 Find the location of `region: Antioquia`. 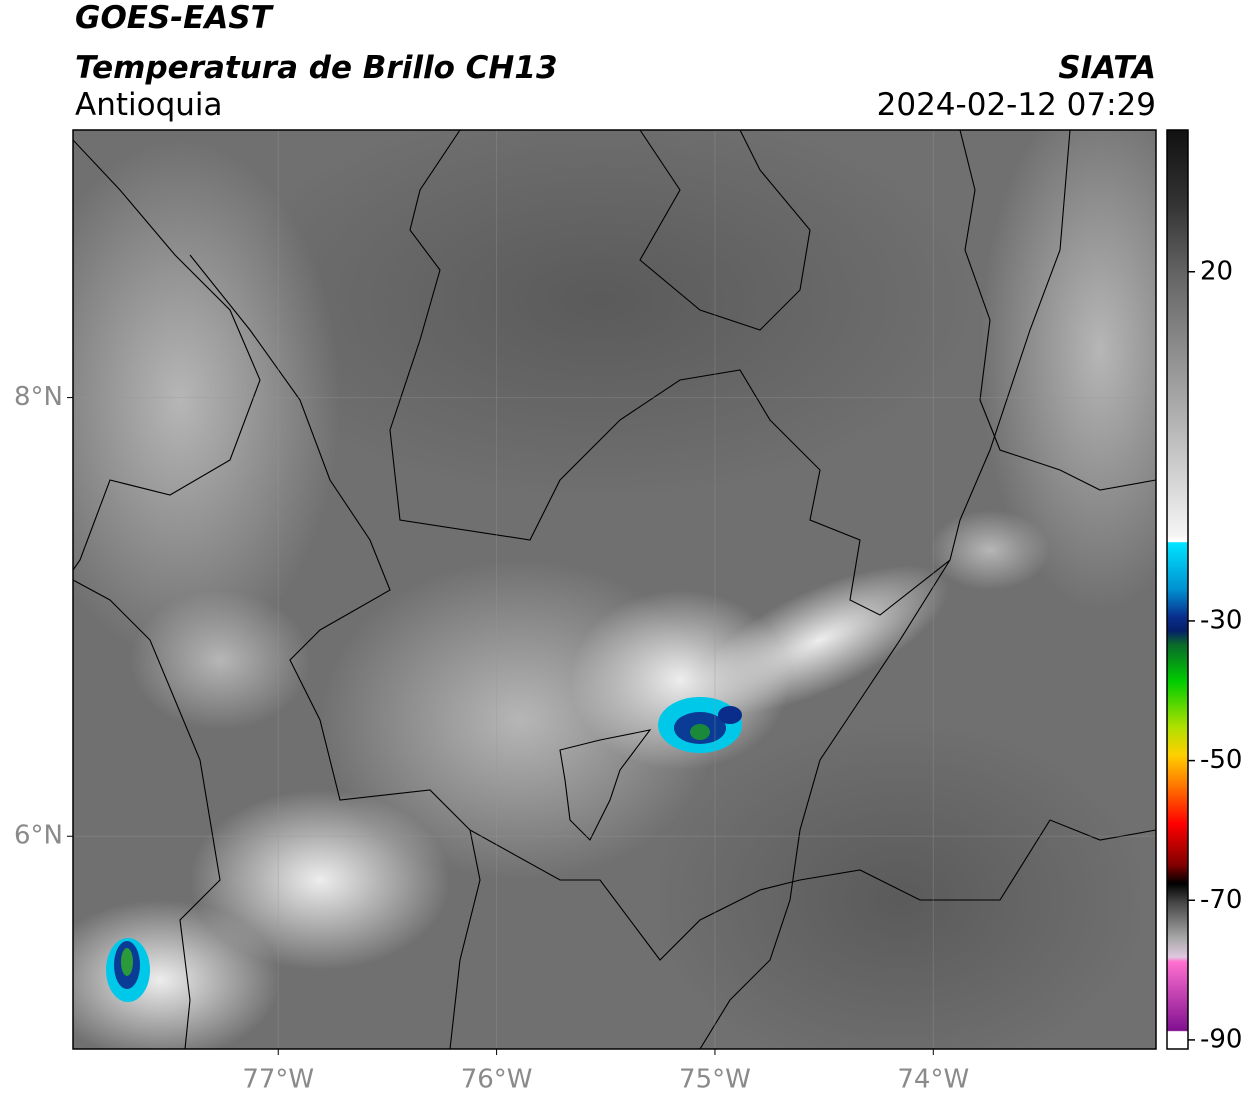

region: Antioquia is located at coordinates (149, 105).